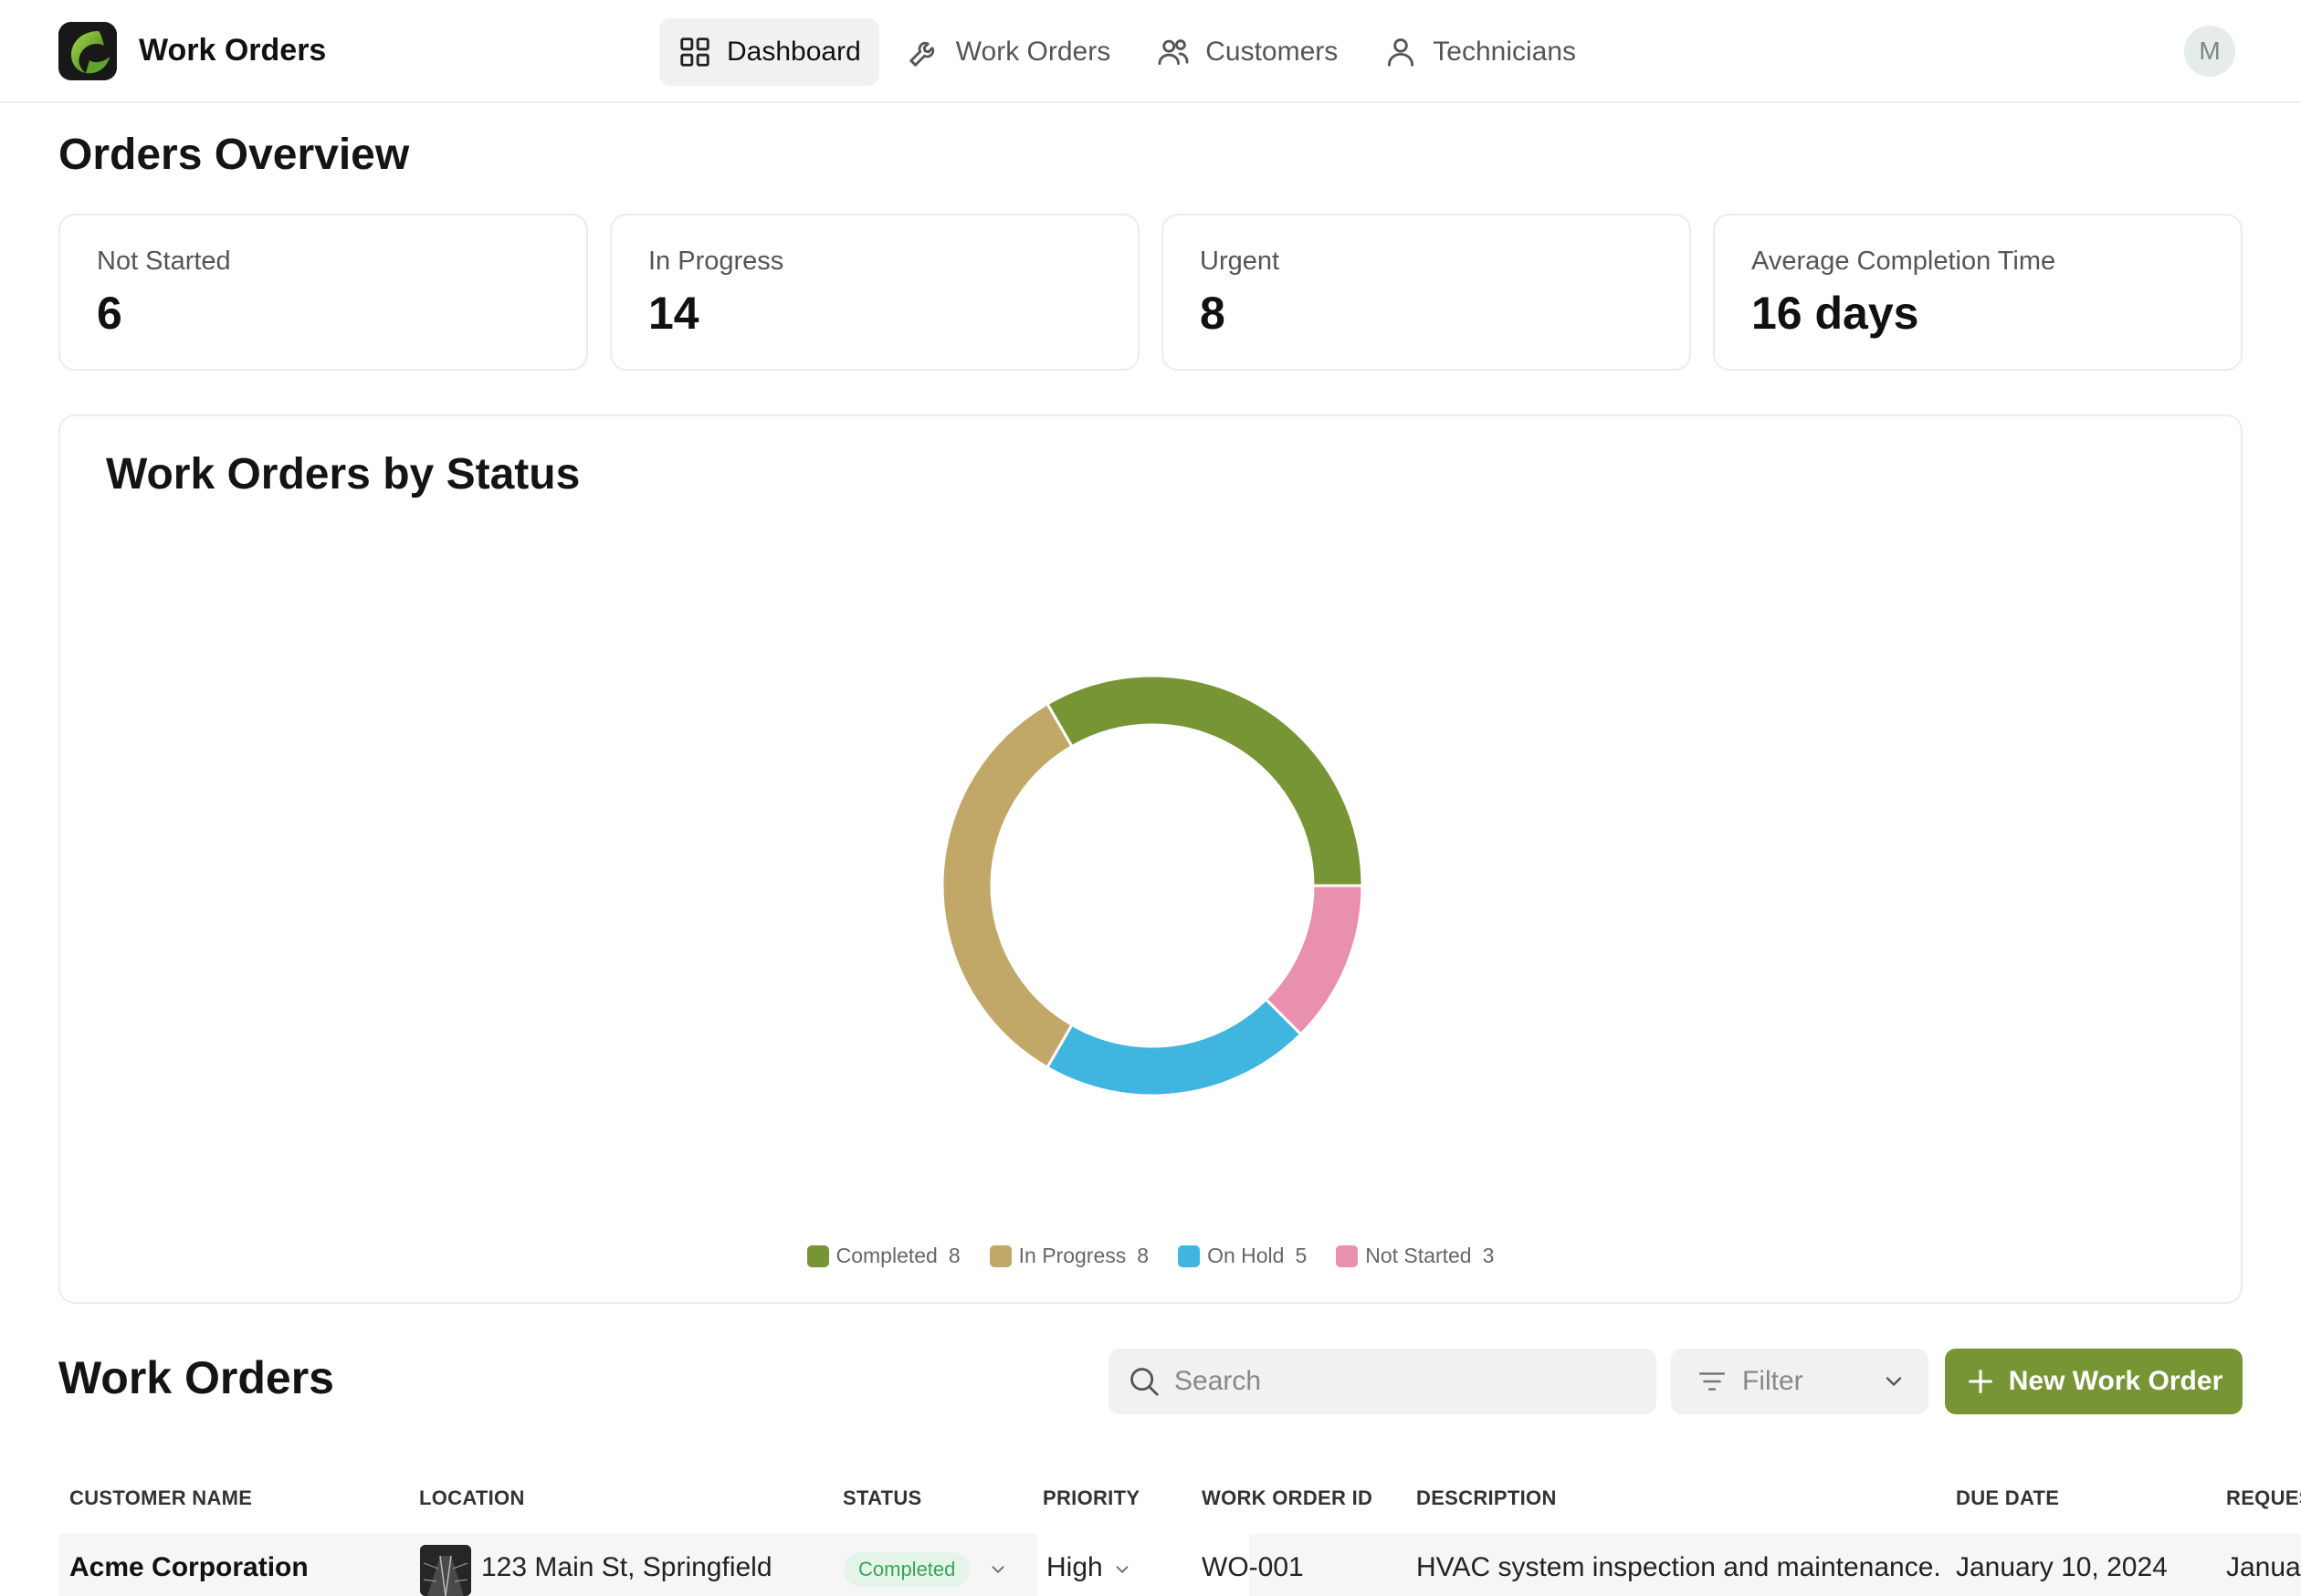  I want to click on plus-icon, so click(1980, 1381).